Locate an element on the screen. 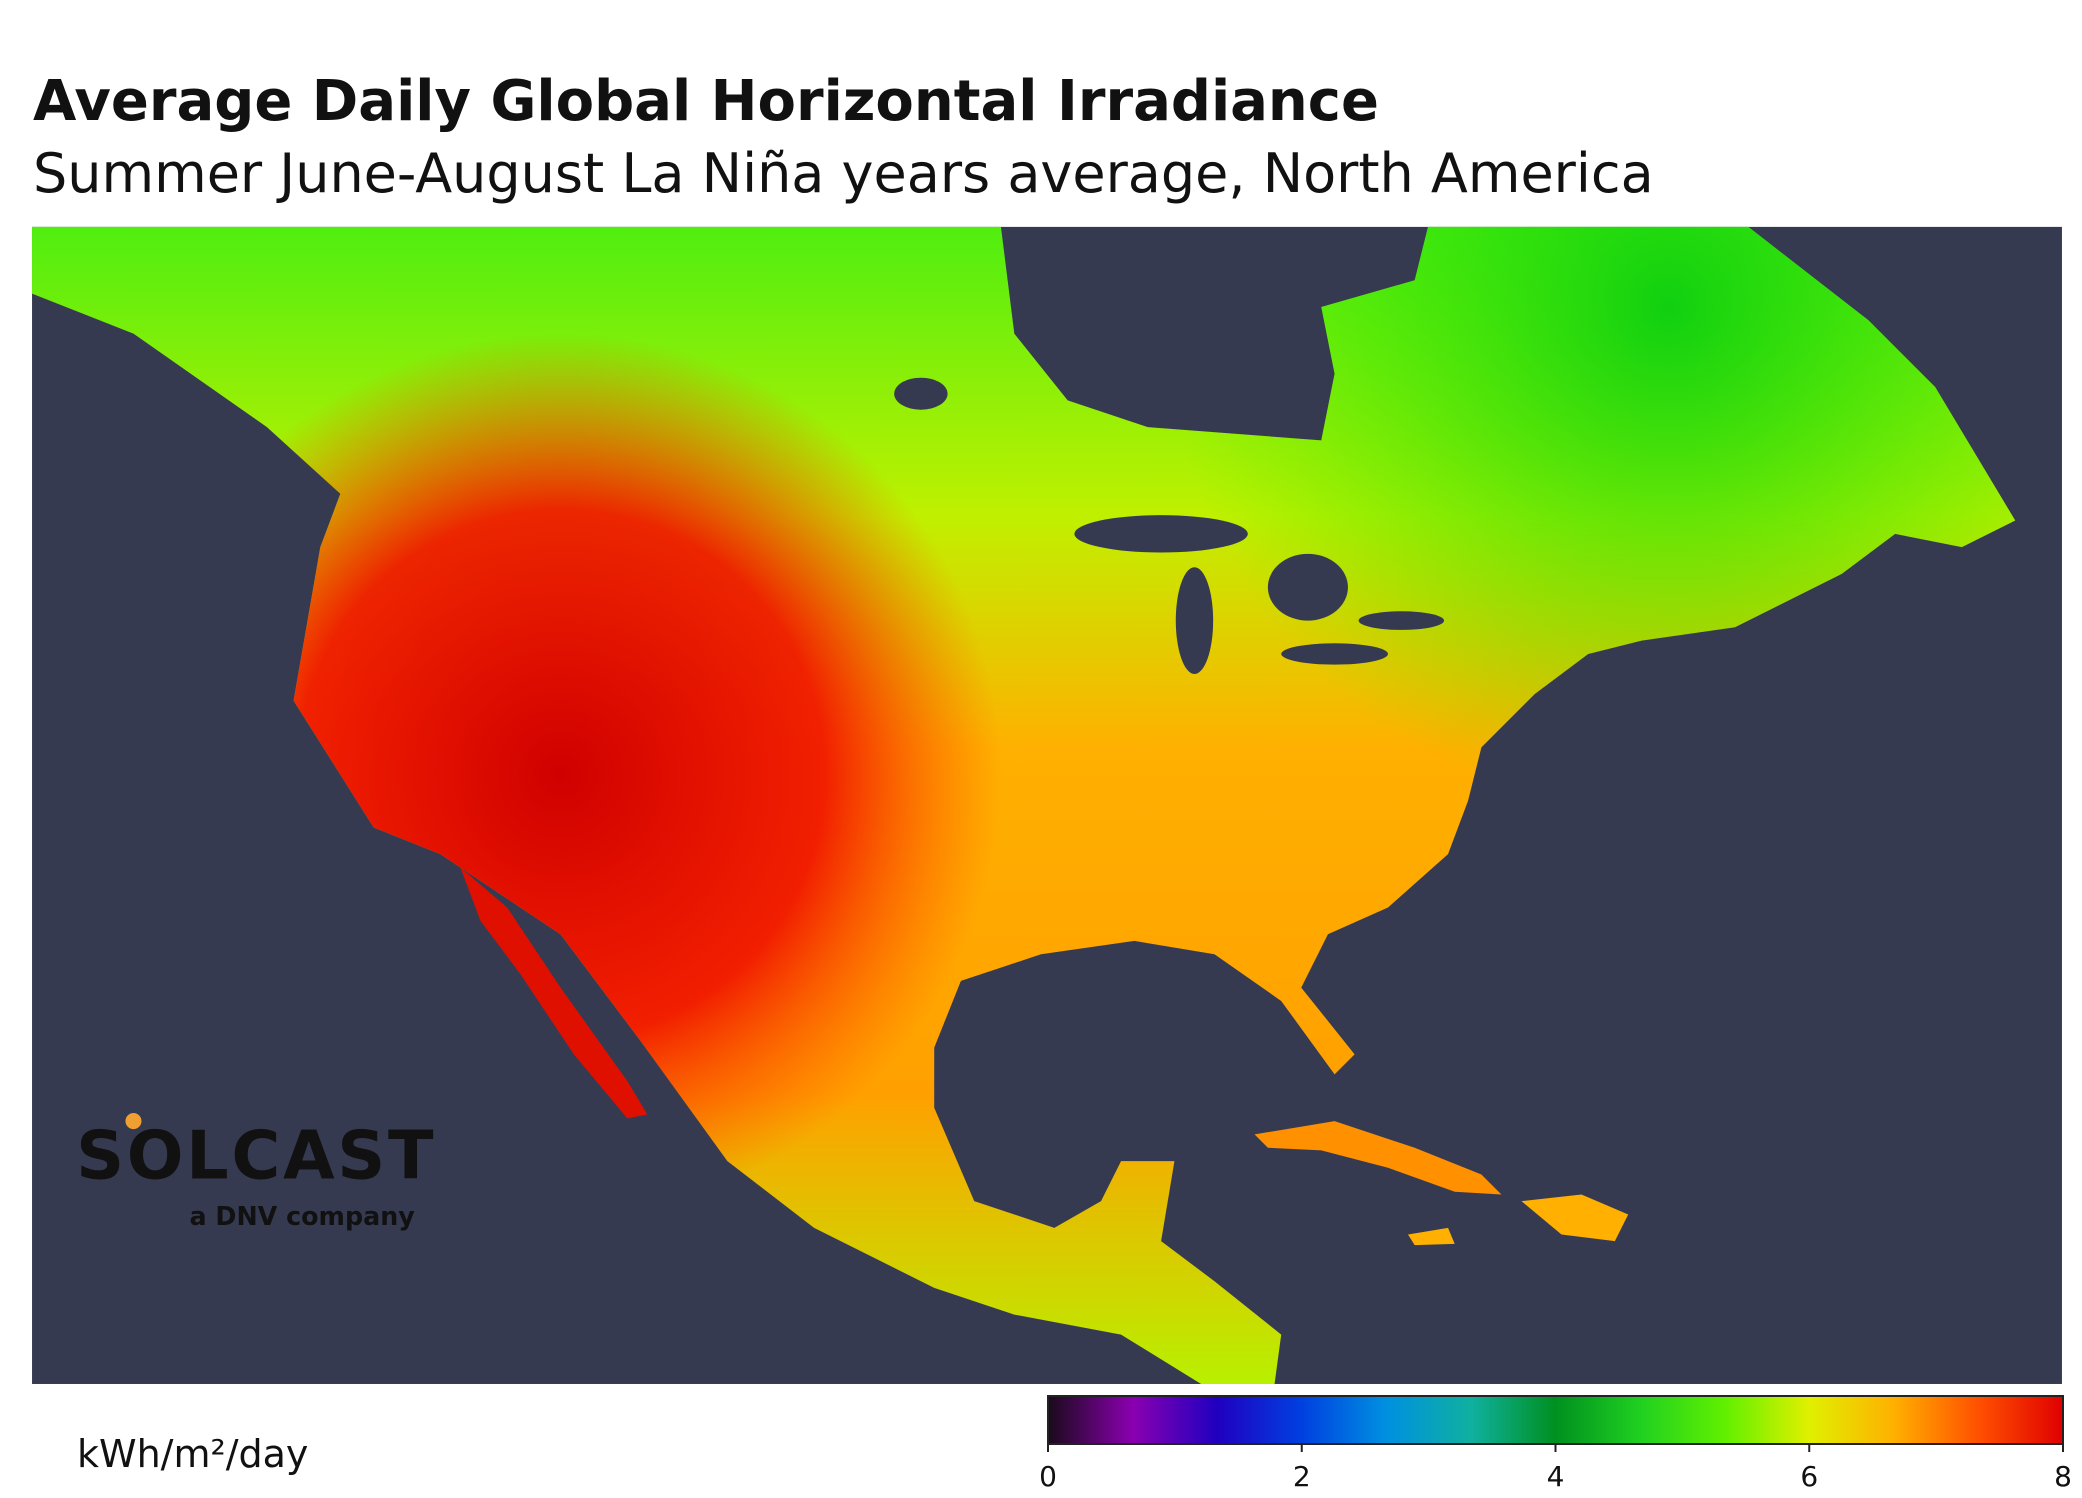 Image resolution: width=2082 pixels, height=1498 pixels. tick-label: 0 is located at coordinates (1048, 1476).